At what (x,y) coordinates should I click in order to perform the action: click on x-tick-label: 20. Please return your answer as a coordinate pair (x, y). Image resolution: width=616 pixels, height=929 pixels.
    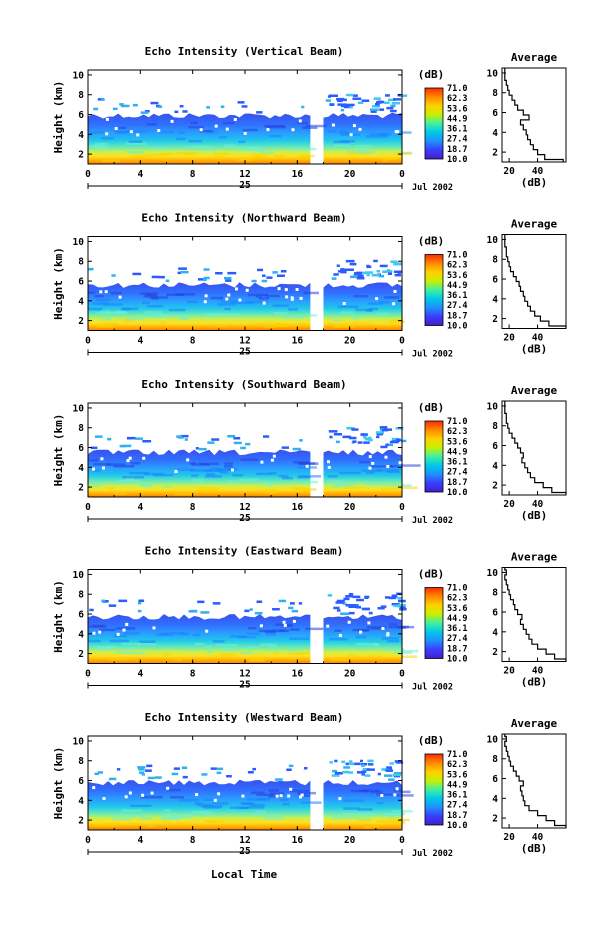
    Looking at the image, I should click on (350, 174).